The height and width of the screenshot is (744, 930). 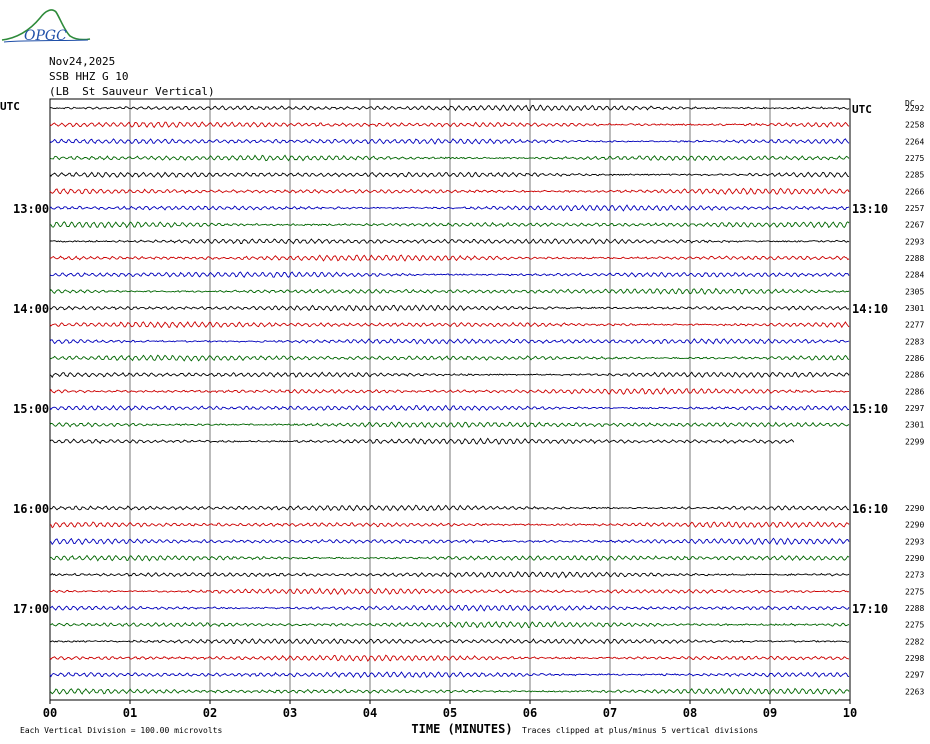 What do you see at coordinates (914, 658) in the screenshot?
I see `dc-value: 2298` at bounding box center [914, 658].